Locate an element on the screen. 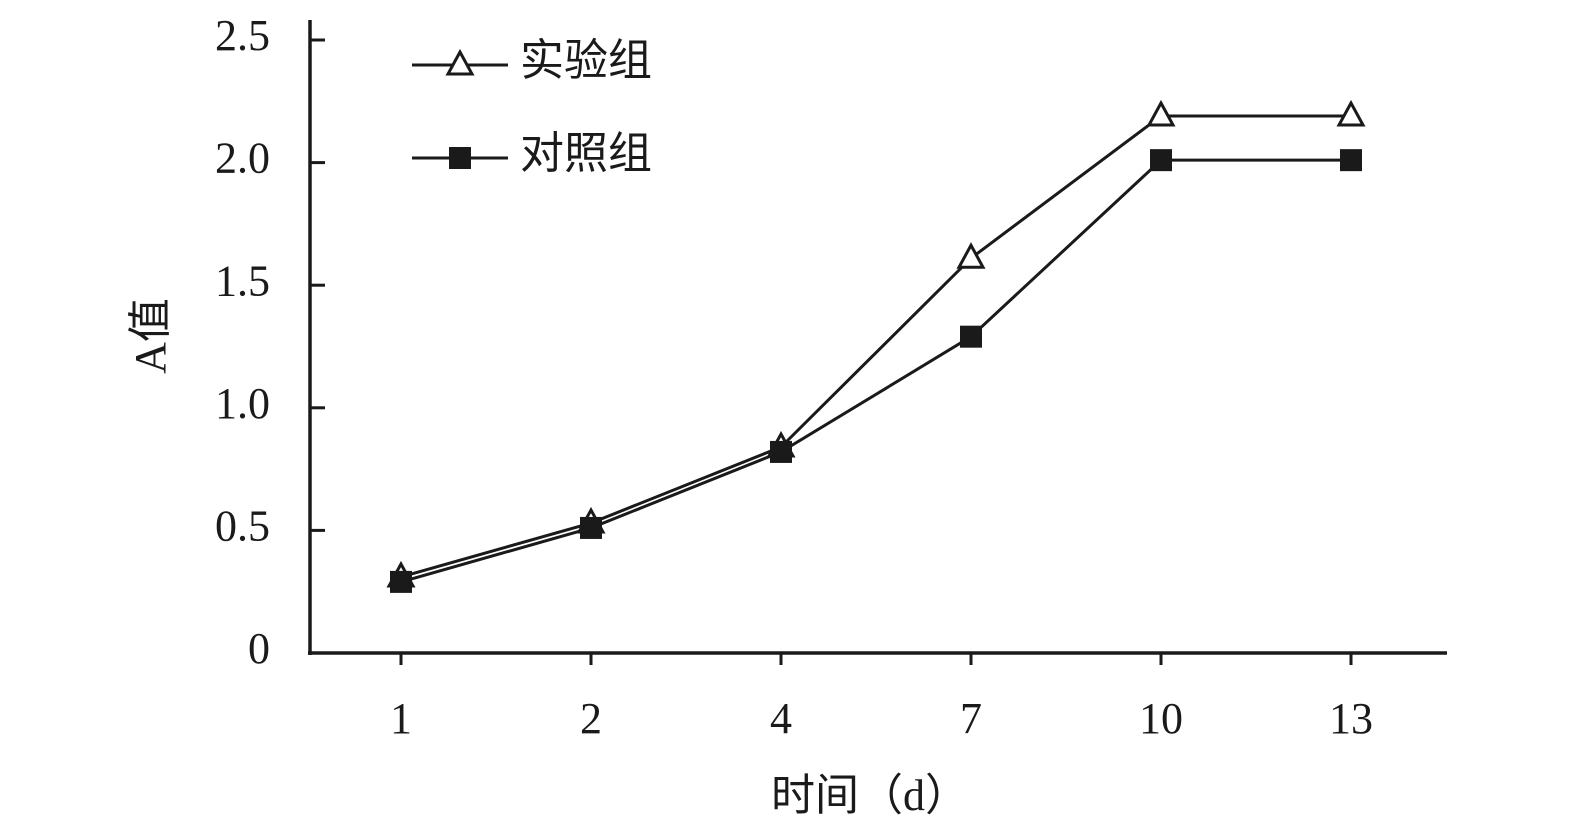  legend-label: 对照组 is located at coordinates (586, 153).